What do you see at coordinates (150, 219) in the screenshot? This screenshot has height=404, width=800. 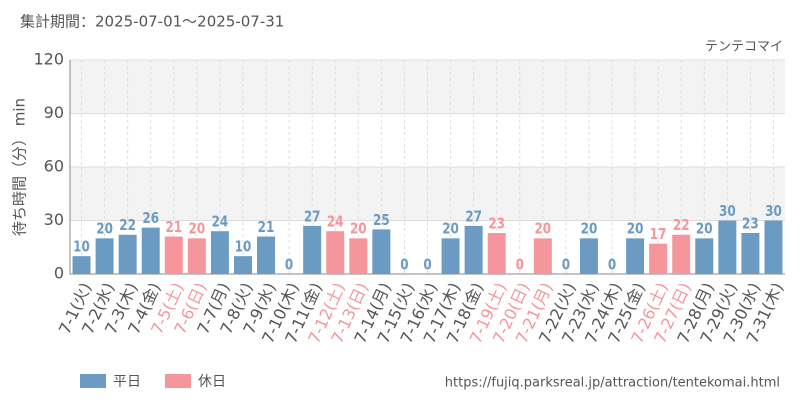 I see `data-label: 26` at bounding box center [150, 219].